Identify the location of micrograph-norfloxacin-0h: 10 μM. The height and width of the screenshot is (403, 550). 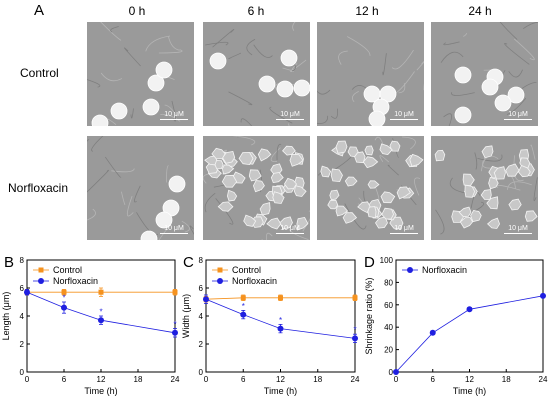
(140, 188).